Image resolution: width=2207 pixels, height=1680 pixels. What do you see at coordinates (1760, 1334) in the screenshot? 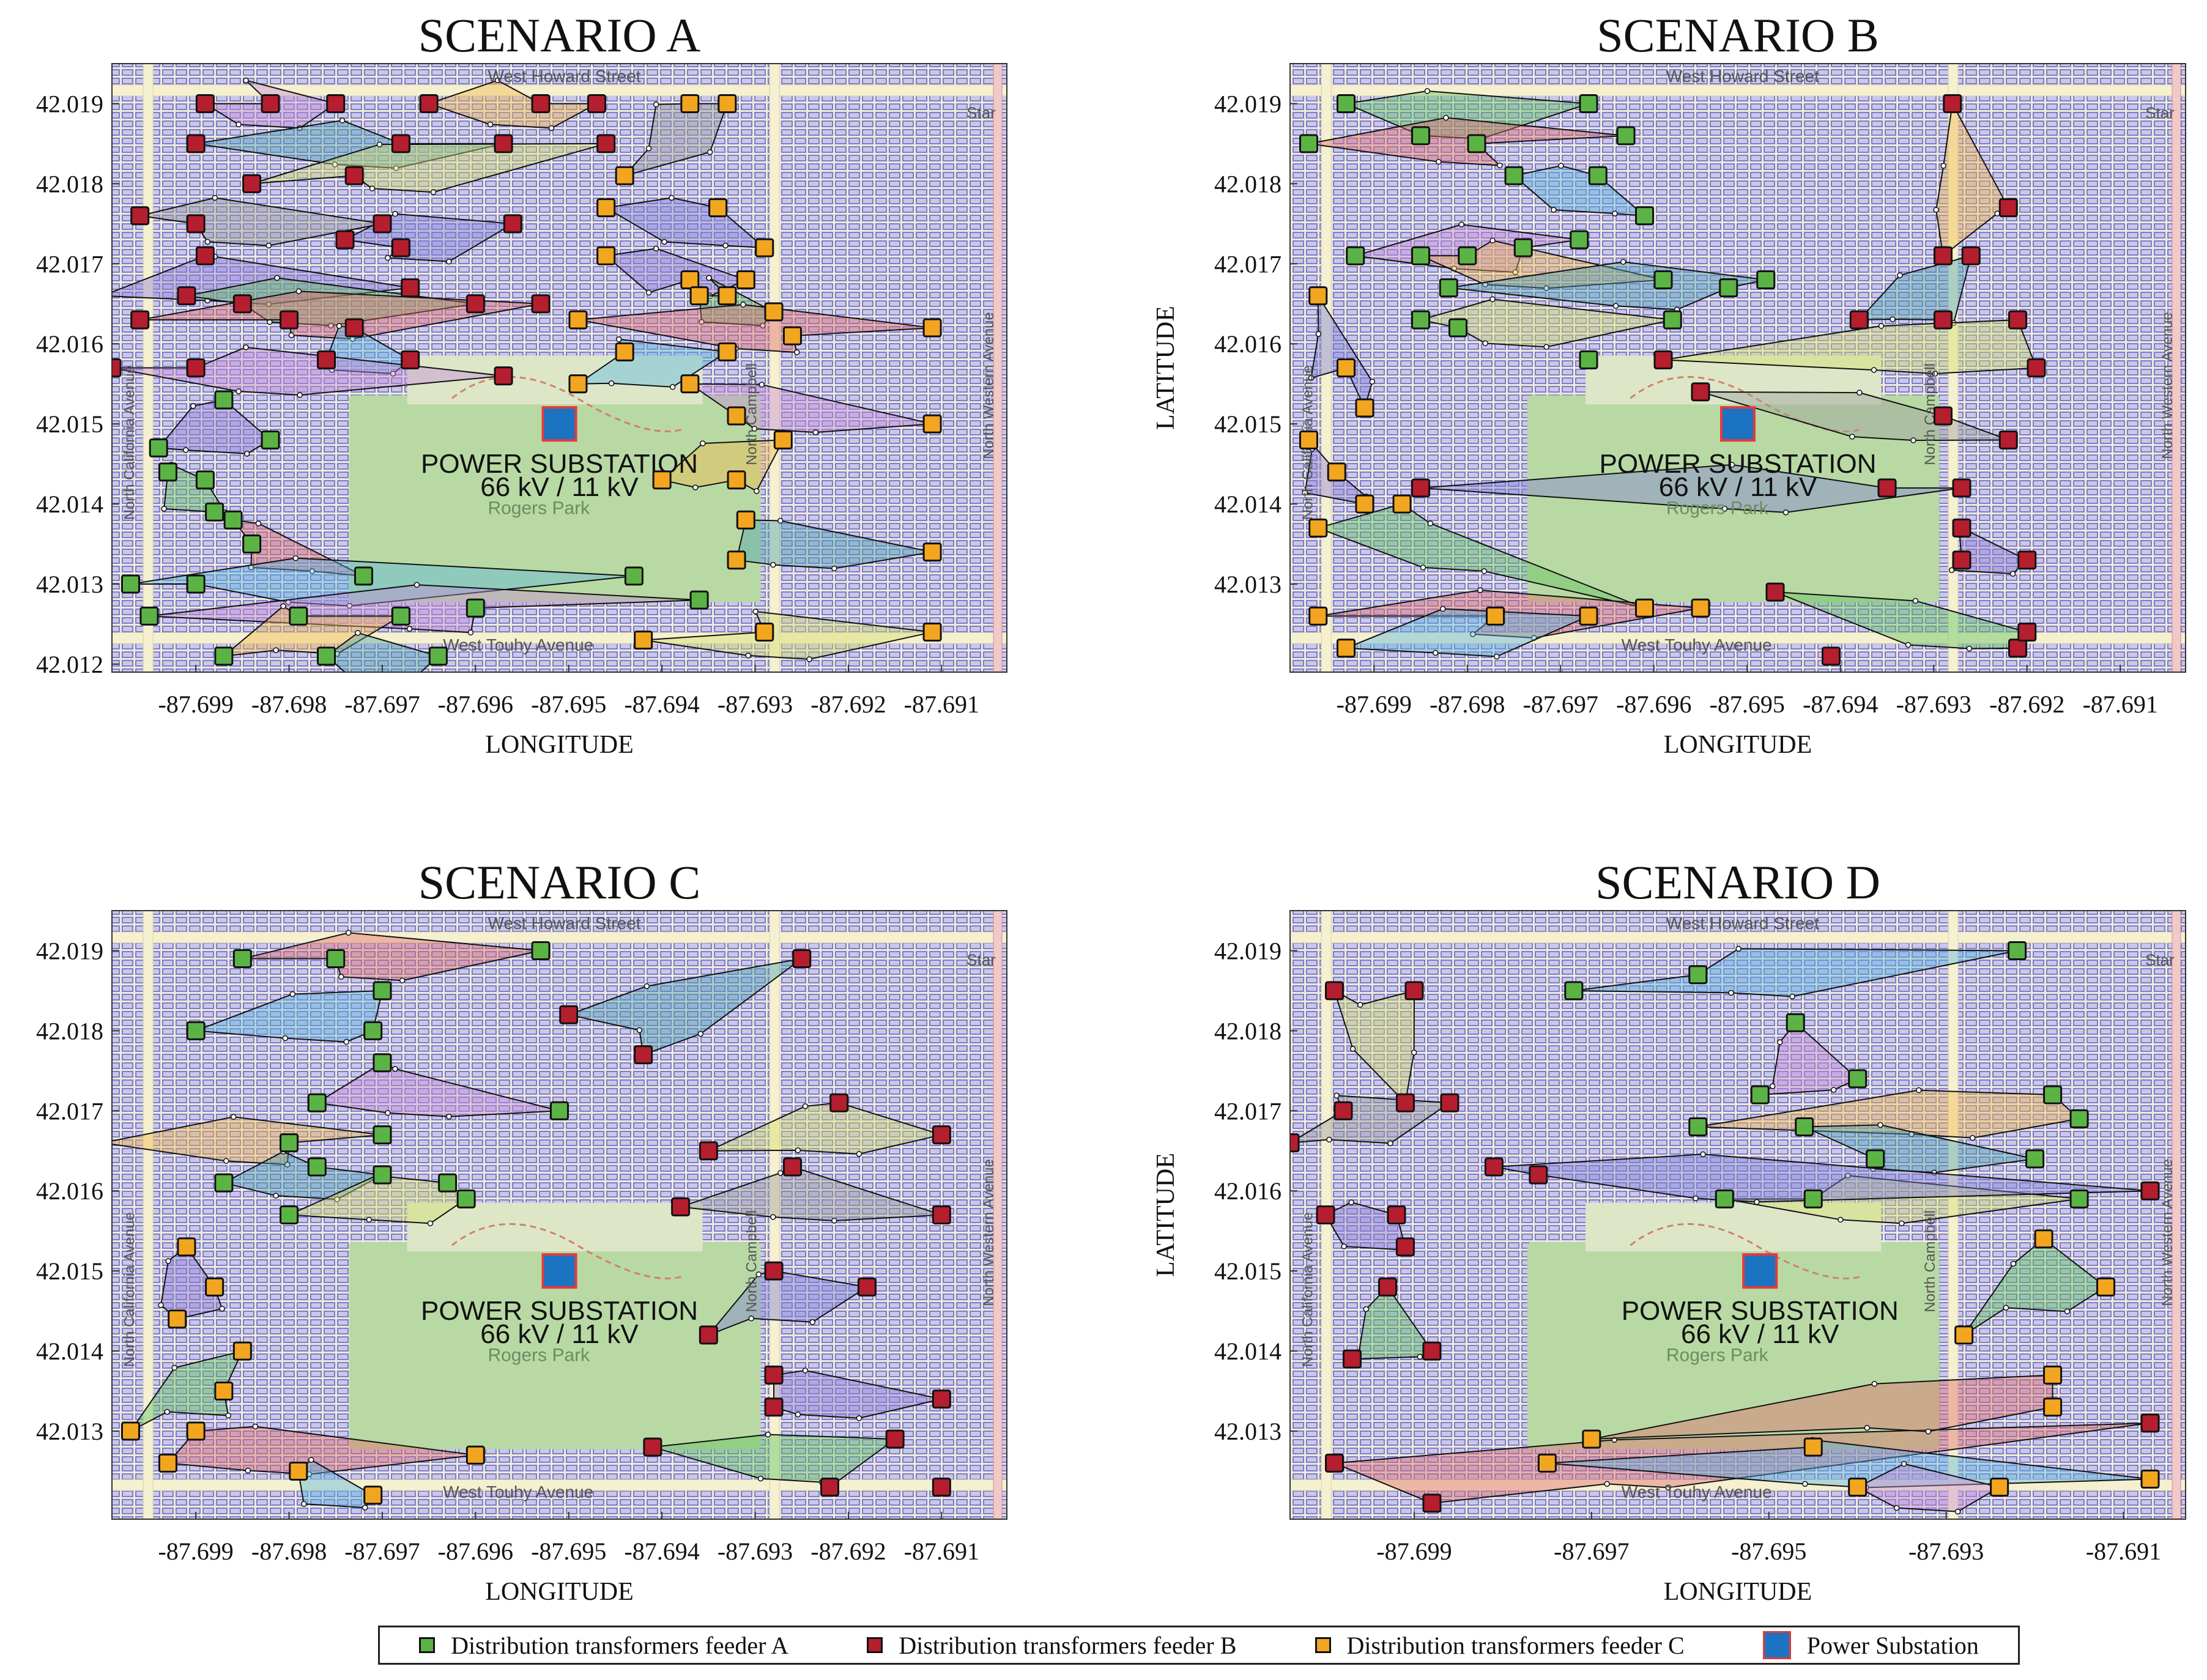
I see `substation-label-voltage: 66 kV / 11 kV` at bounding box center [1760, 1334].